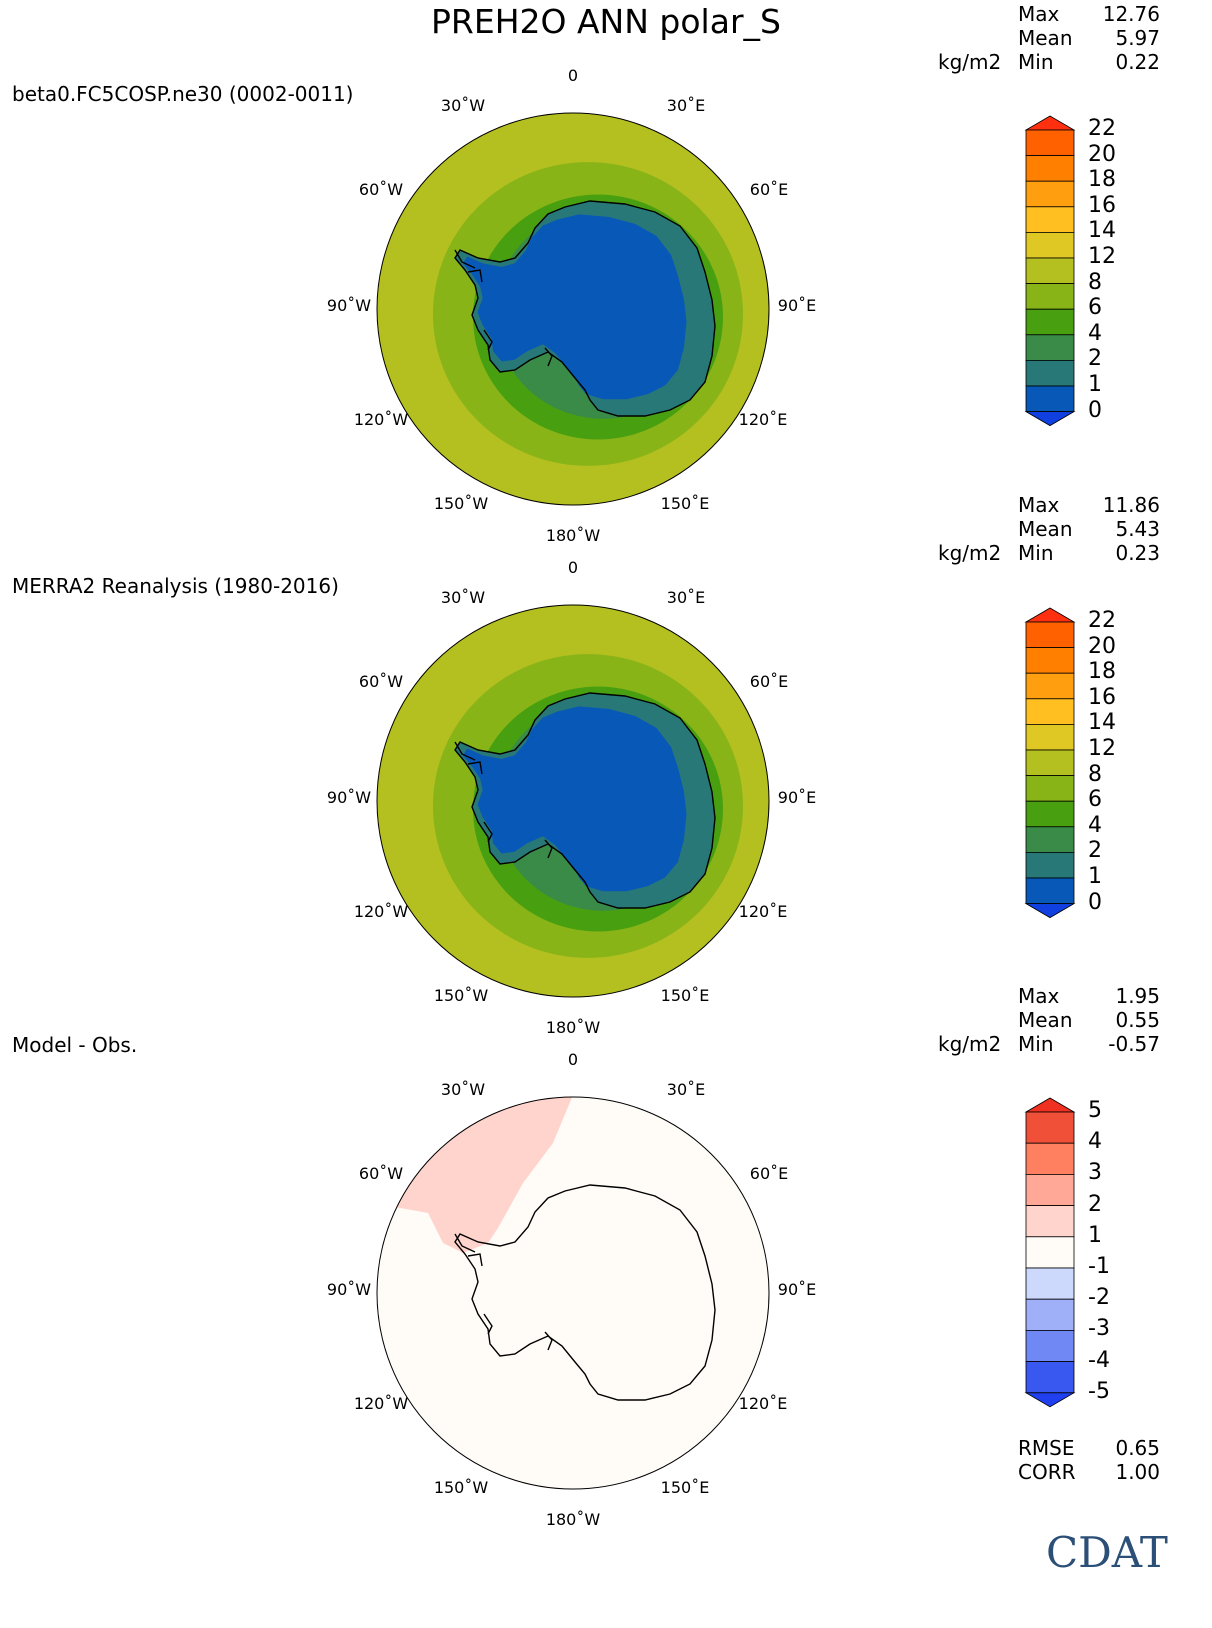 Image resolution: width=1212 pixels, height=1628 pixels. Describe the element at coordinates (1137, 1472) in the screenshot. I see `corr-value: 1.00` at that location.